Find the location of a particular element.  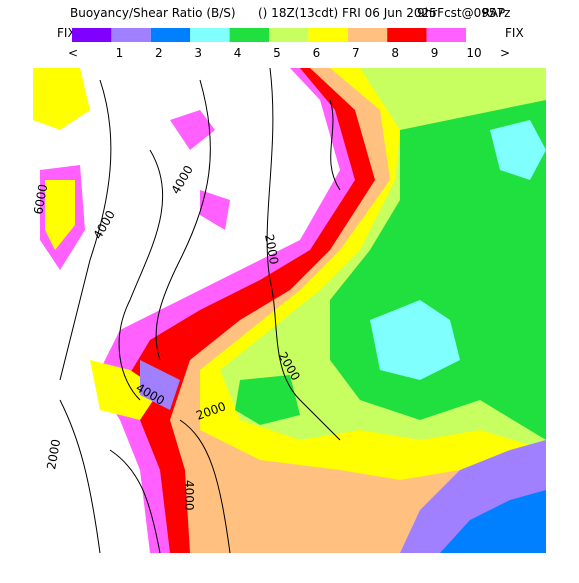

color-label: 2 is located at coordinates (159, 53).